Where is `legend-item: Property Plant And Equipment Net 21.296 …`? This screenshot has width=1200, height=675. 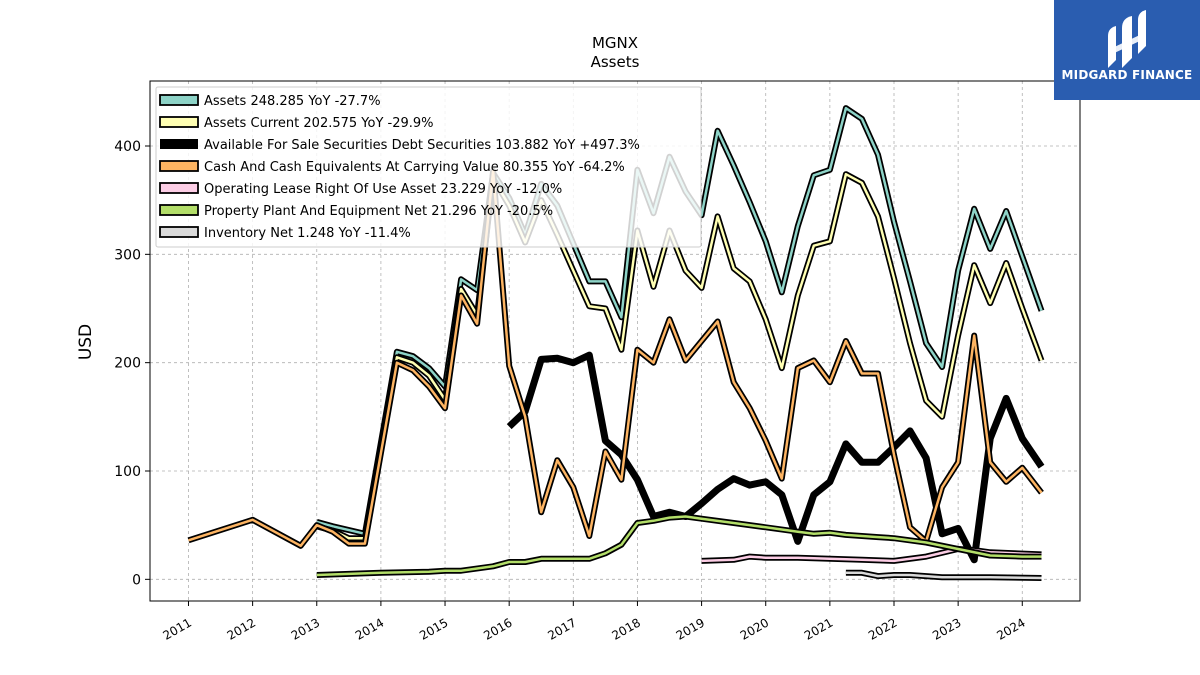 legend-item: Property Plant And Equipment Net 21.296 … is located at coordinates (356, 211).